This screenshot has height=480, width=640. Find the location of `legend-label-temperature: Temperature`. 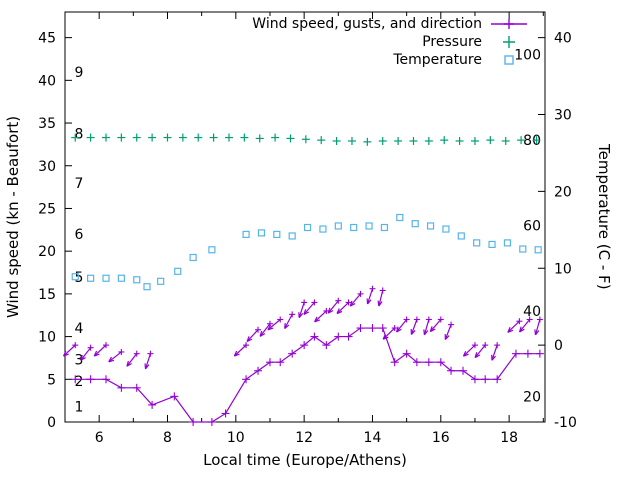

legend-label-temperature: Temperature is located at coordinates (437, 60).